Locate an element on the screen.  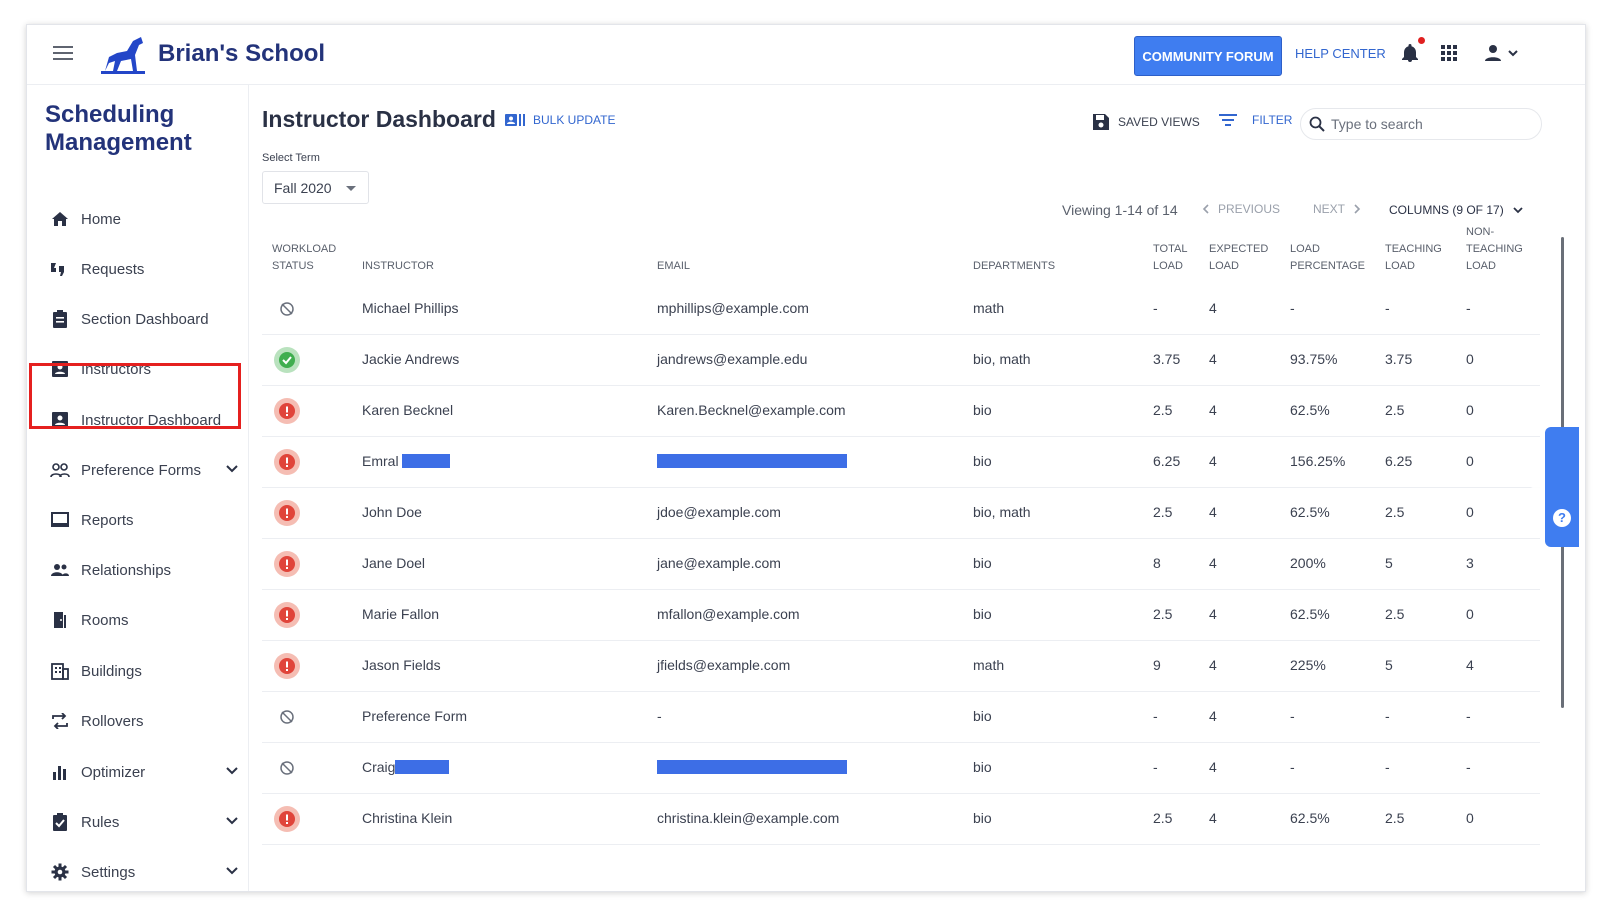
header-workload-status: WORKLOAD STATUS is located at coordinates (304, 258).